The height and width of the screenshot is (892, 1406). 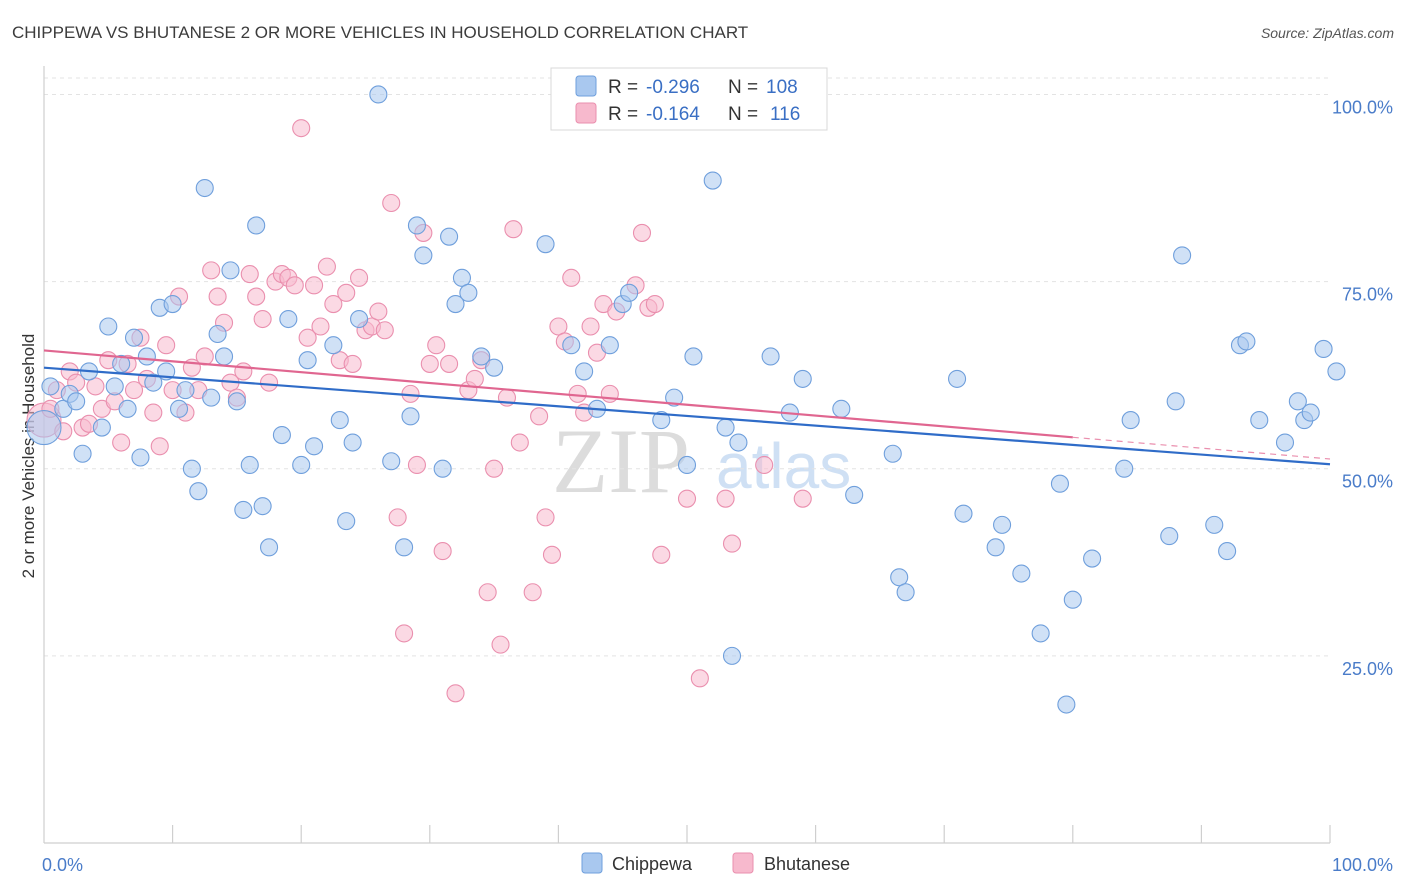 I want to click on legend-r-label-bhutanese: R =, so click(x=623, y=114).